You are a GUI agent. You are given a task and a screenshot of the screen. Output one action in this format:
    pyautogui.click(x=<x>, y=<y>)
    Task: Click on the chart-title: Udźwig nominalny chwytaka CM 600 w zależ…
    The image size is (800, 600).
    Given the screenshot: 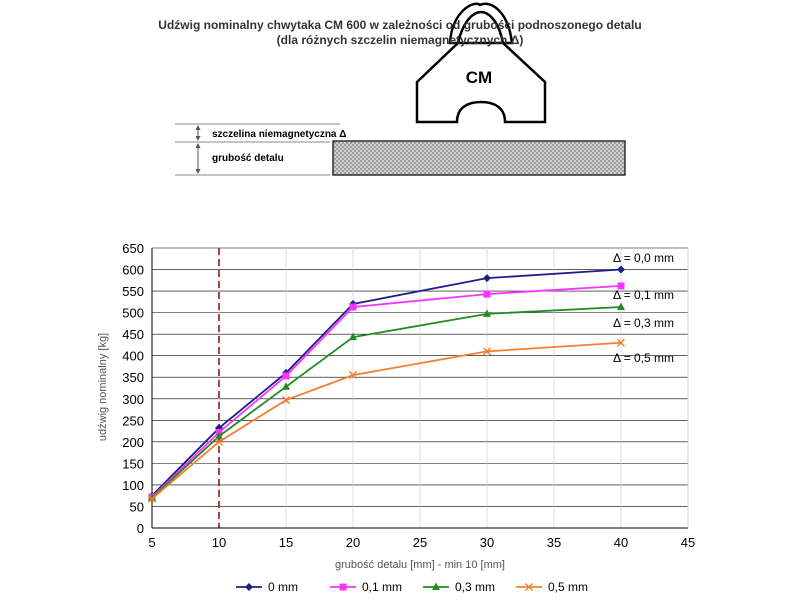 What is the action you would take?
    pyautogui.click(x=400, y=25)
    